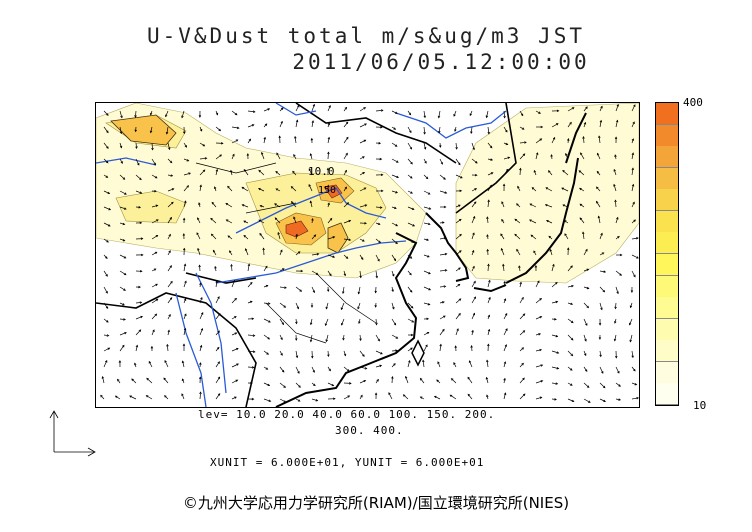  I want to click on colorbar-max-label: 400, so click(693, 102).